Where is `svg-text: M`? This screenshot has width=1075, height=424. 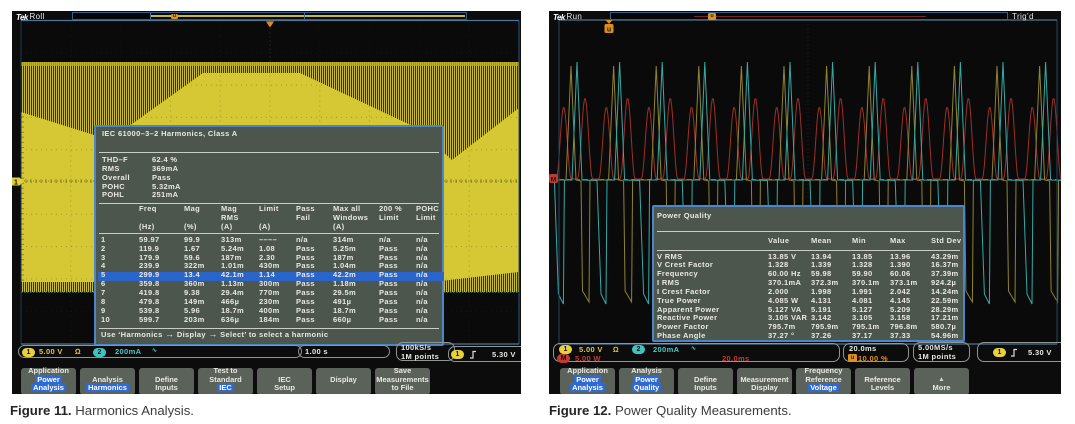
svg-text: M is located at coordinates (553, 180).